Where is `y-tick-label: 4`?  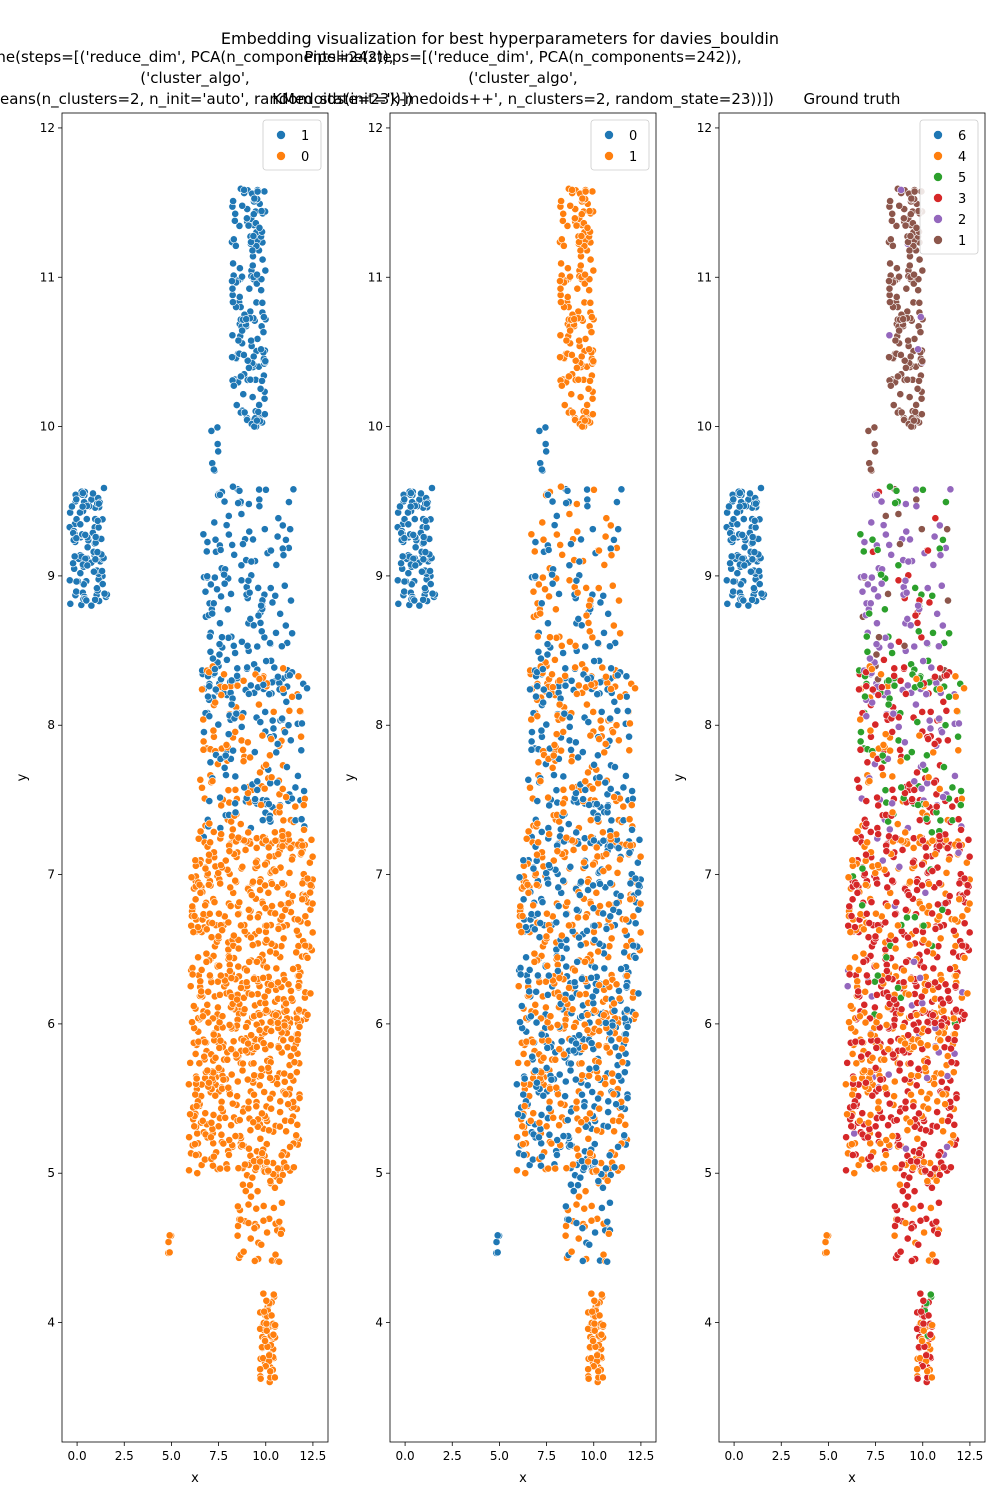
y-tick-label: 4 is located at coordinates (51, 1323).